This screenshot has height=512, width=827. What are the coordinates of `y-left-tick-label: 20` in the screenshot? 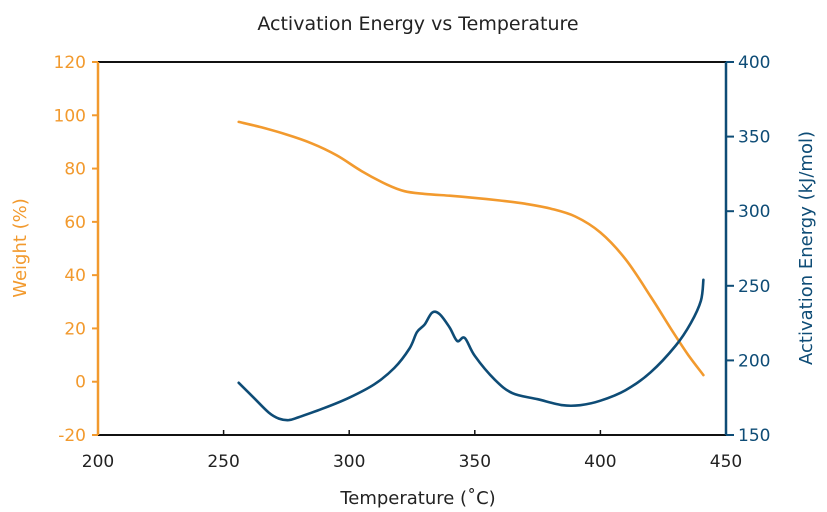 It's located at (75, 329).